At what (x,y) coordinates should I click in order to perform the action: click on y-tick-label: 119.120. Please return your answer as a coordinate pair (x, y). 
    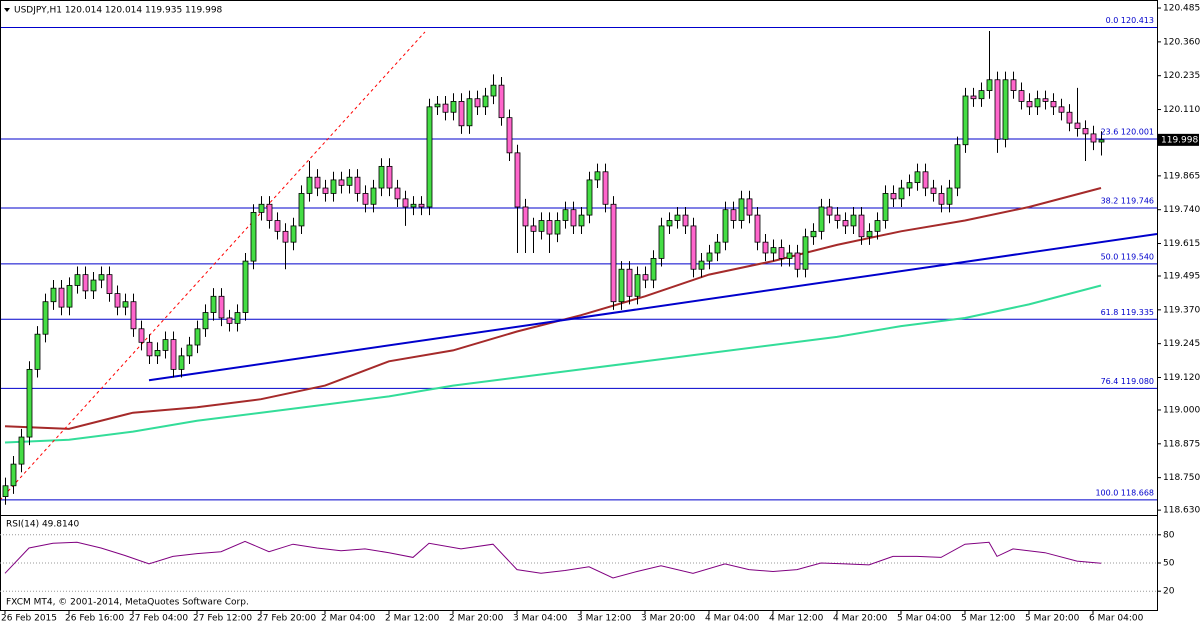
    Looking at the image, I should click on (1181, 378).